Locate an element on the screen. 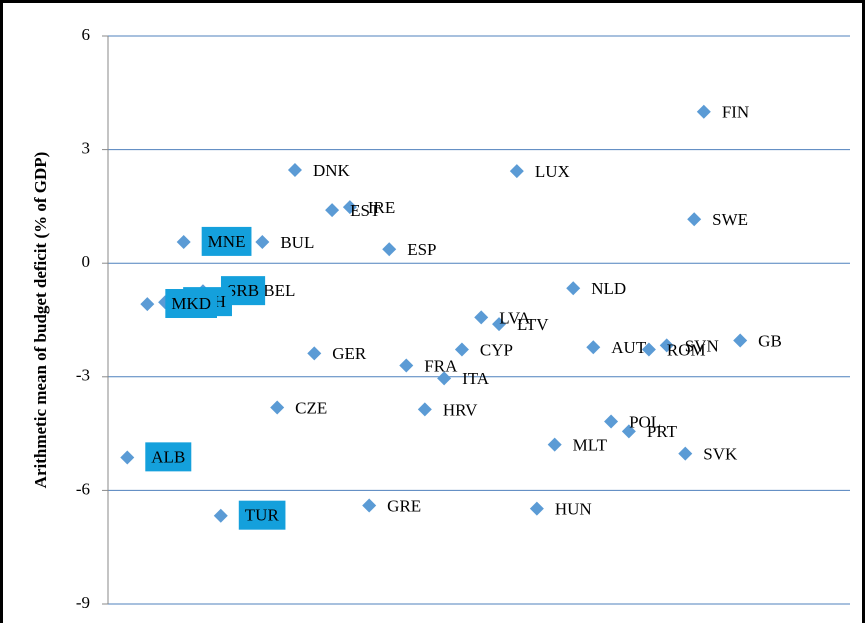 The height and width of the screenshot is (623, 865). y-tick-label: 6 is located at coordinates (86, 34).